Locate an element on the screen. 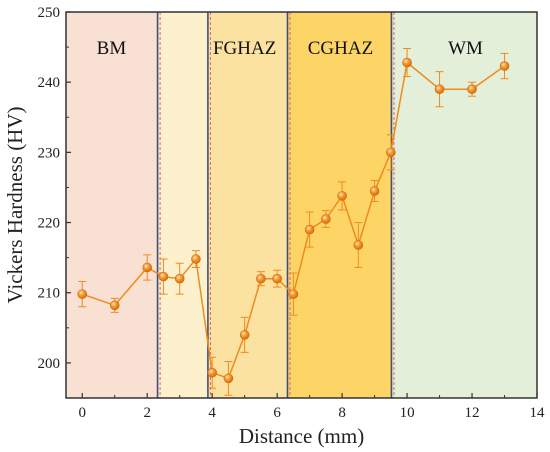 This screenshot has height=452, width=550. y-axis-title: Vickers Hardness (HV) is located at coordinates (15, 204).